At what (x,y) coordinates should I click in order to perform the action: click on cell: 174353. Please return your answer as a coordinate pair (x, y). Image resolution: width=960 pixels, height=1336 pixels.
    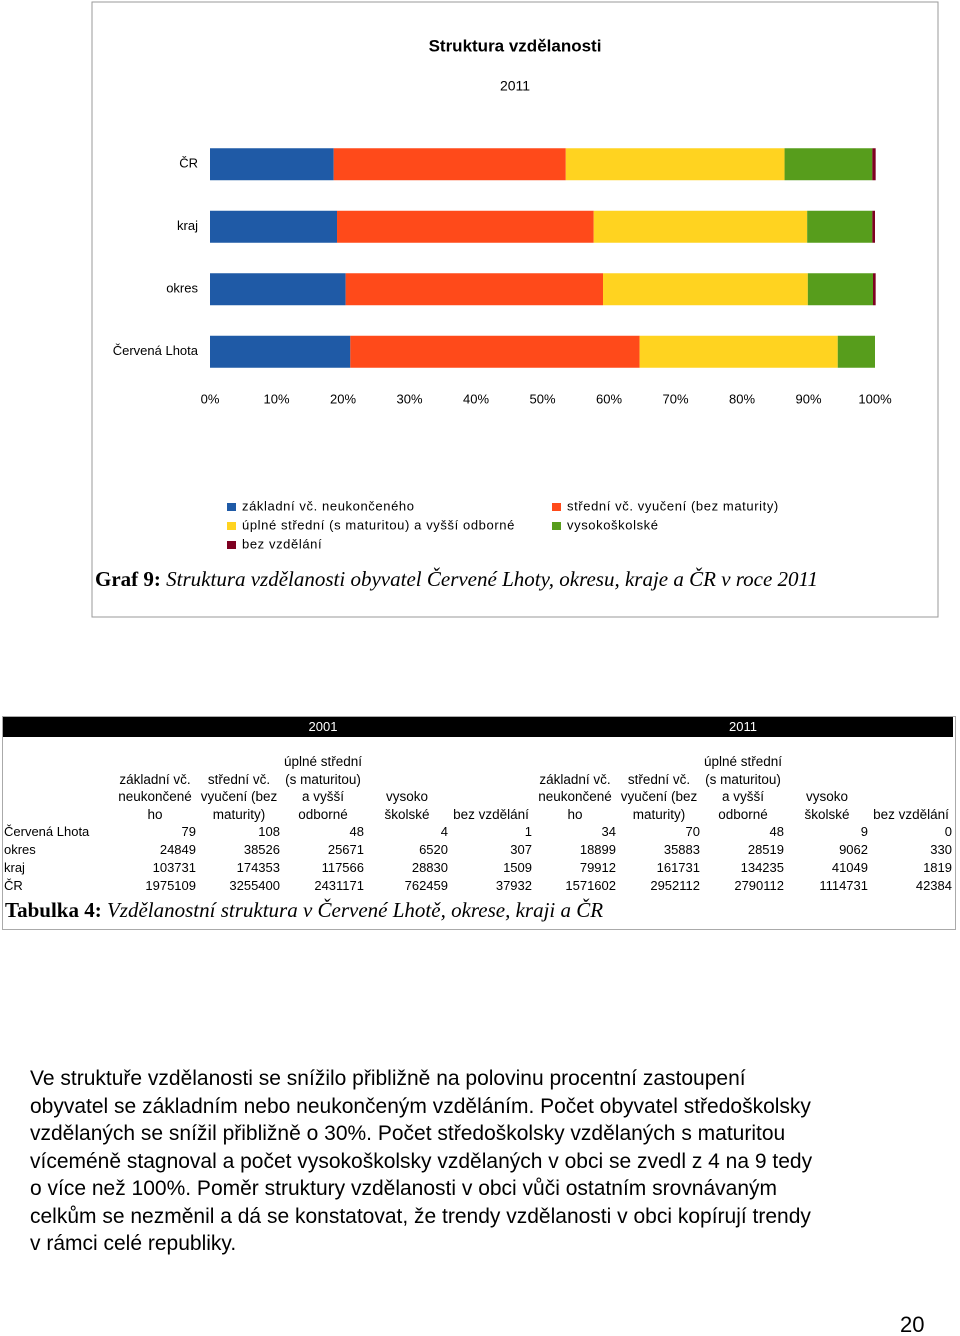
    Looking at the image, I should click on (258, 867).